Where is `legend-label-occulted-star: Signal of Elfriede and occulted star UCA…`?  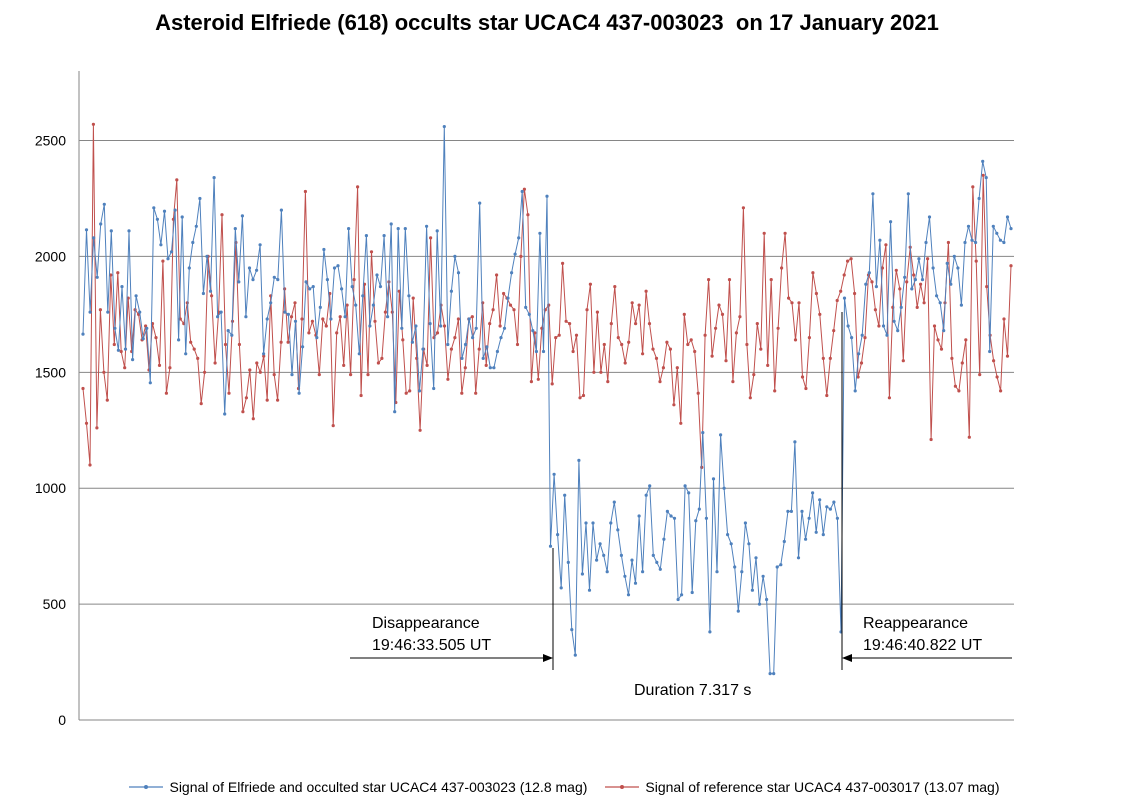 legend-label-occulted-star: Signal of Elfriede and occulted star UCA… is located at coordinates (378, 787).